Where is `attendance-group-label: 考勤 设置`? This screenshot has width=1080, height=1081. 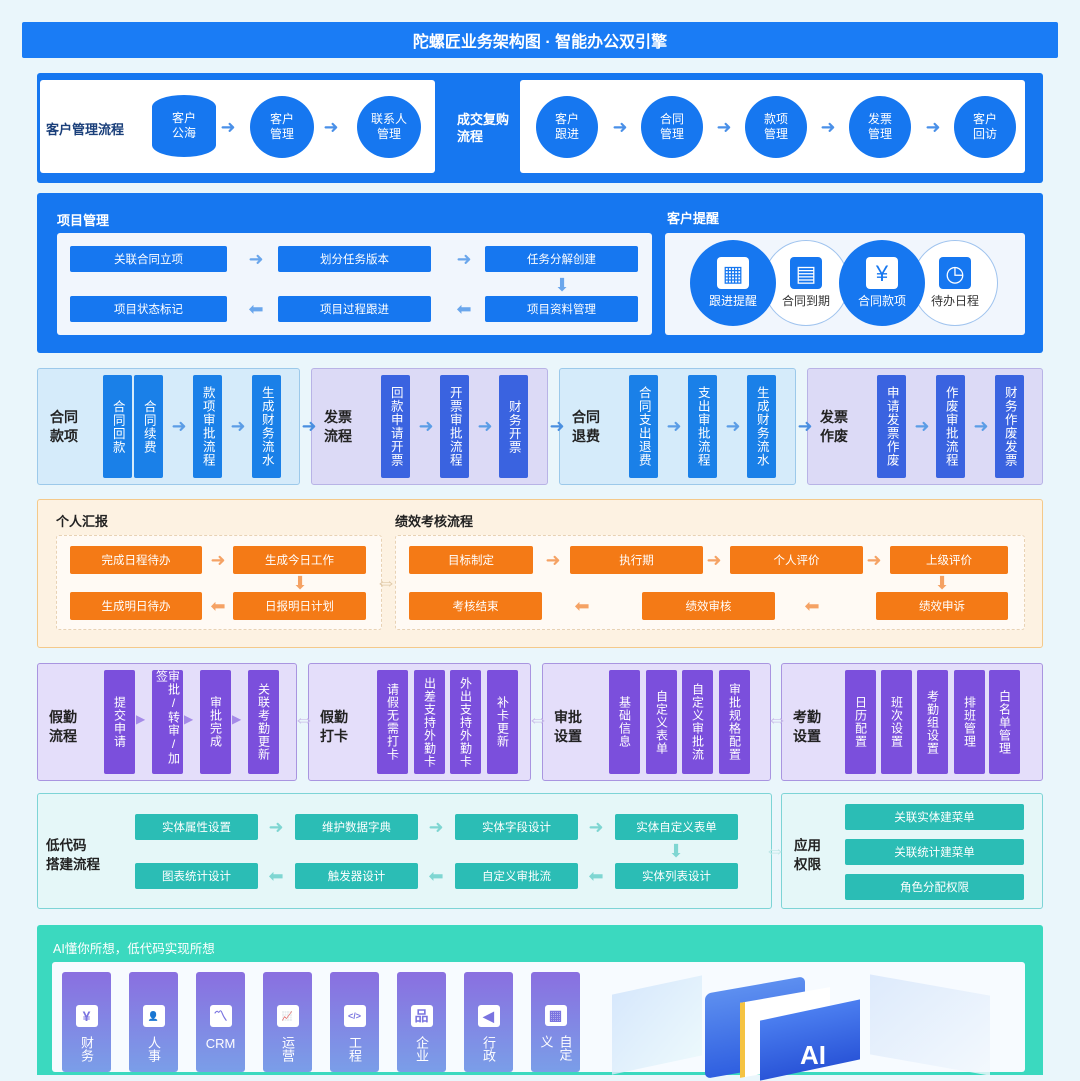
attendance-group-label: 考勤 设置 is located at coordinates (807, 726).